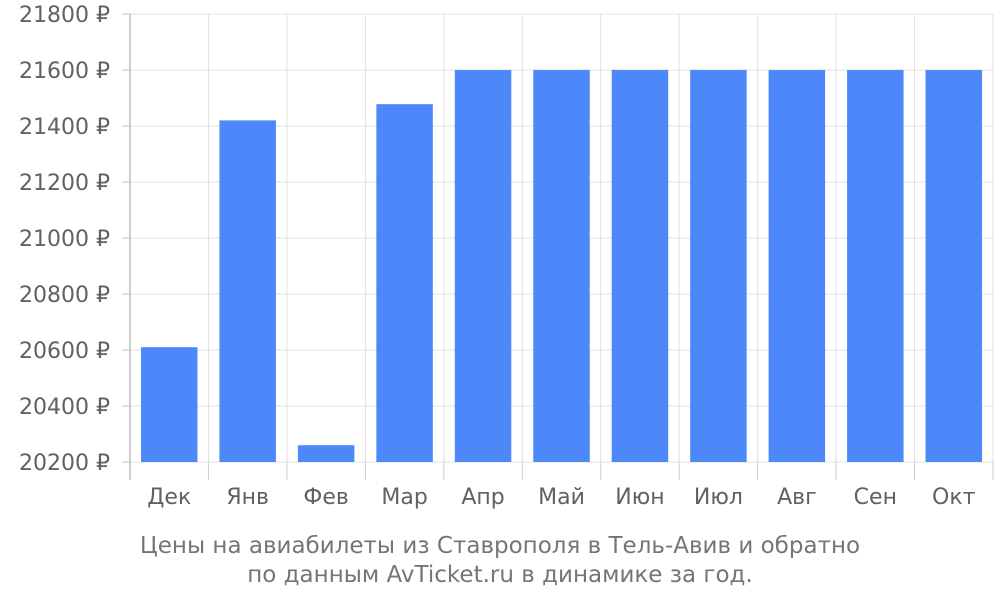 Image resolution: width=1000 pixels, height=600 pixels. What do you see at coordinates (482, 497) in the screenshot?
I see `x-tick-label: Апр` at bounding box center [482, 497].